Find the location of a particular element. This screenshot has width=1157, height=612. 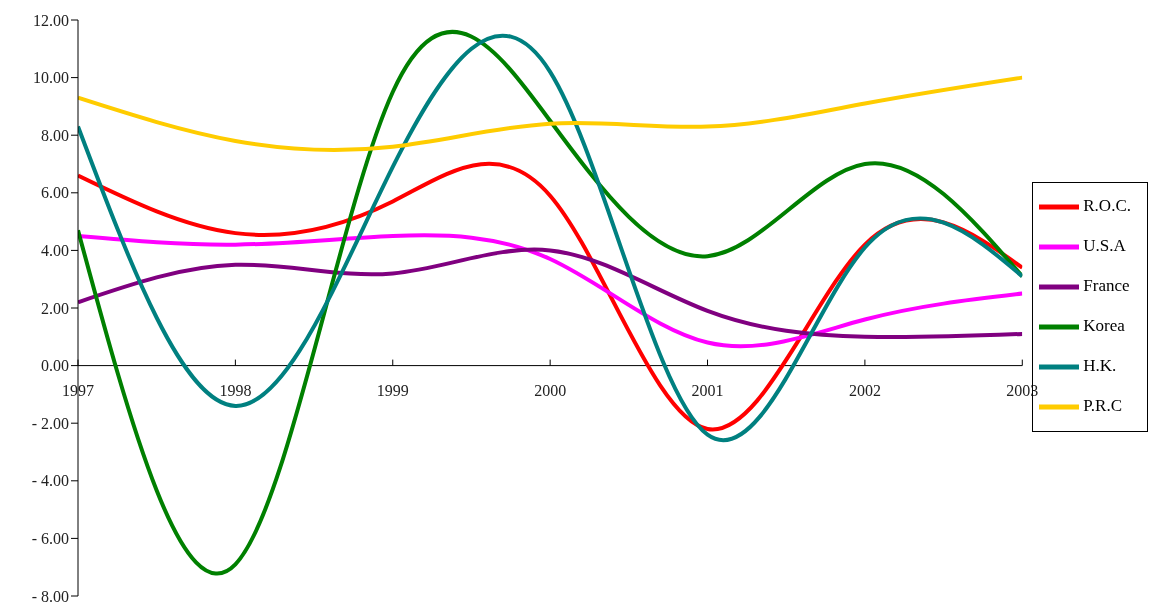

legend-label: Korea is located at coordinates (1104, 325).